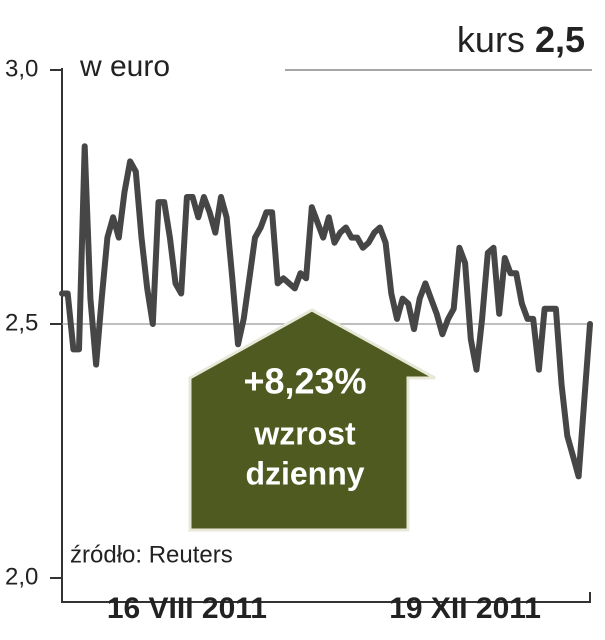  Describe the element at coordinates (560, 39) in the screenshot. I see `title-value: 2,5` at that location.